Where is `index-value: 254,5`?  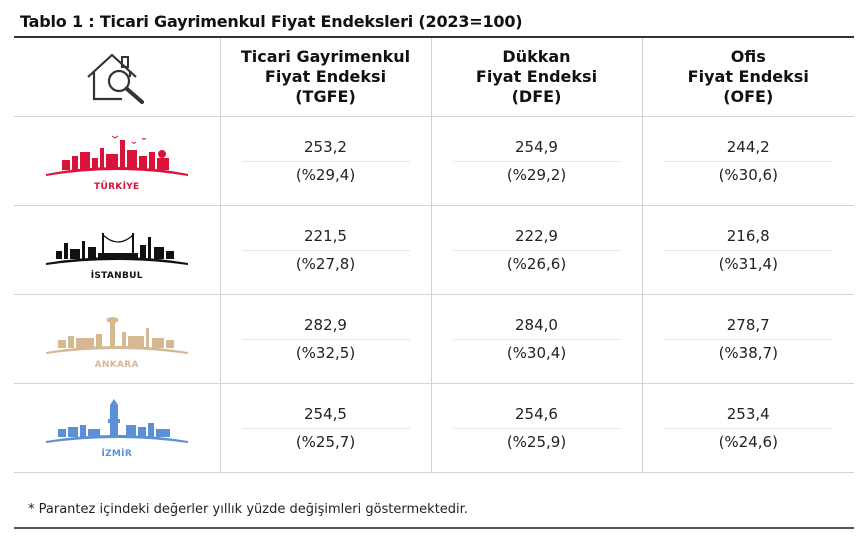
index-value: 254,5 is located at coordinates (325, 413).